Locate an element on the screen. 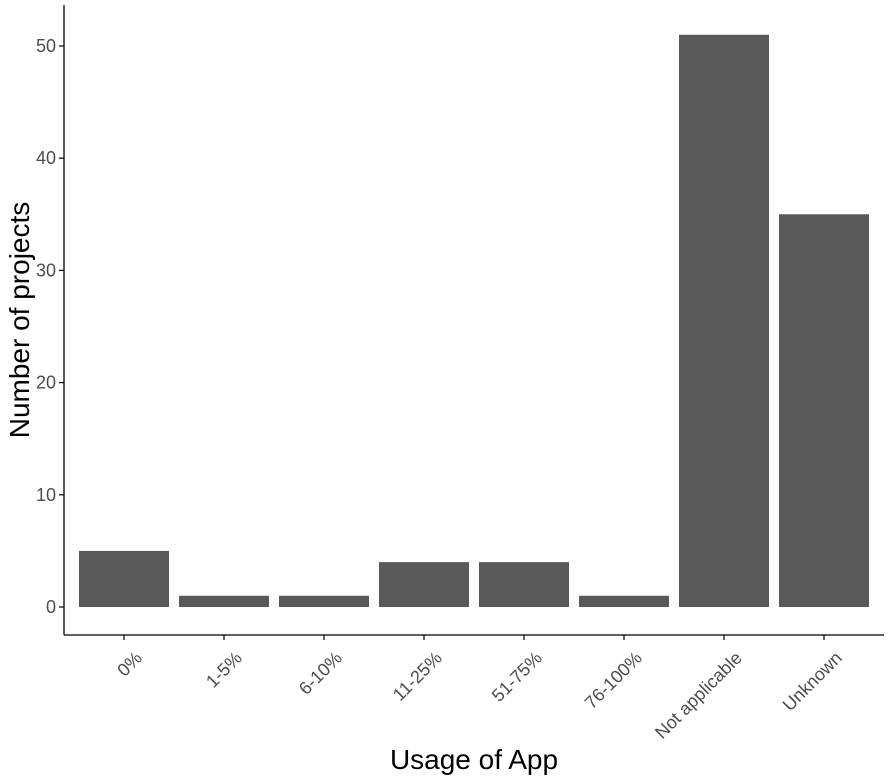 The image size is (890, 780). y-tick-label-5: 50 is located at coordinates (46, 46).